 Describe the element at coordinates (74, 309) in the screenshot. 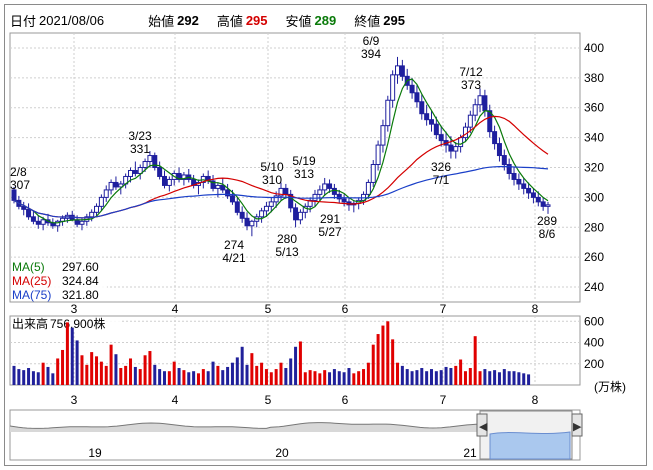

I see `price-x-tick: 3` at that location.